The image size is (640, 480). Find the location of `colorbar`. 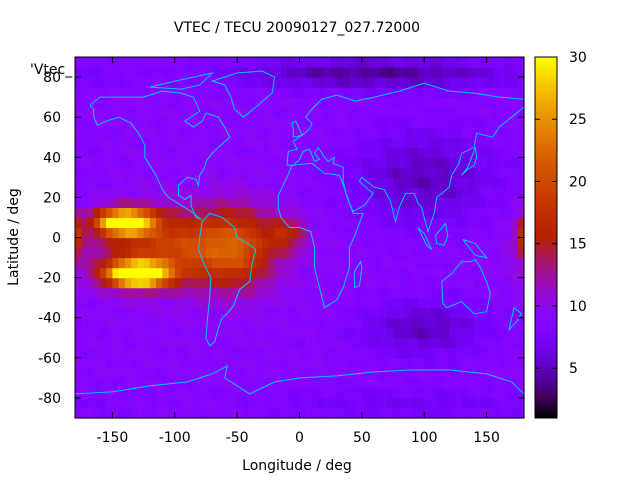

colorbar is located at coordinates (546, 237).